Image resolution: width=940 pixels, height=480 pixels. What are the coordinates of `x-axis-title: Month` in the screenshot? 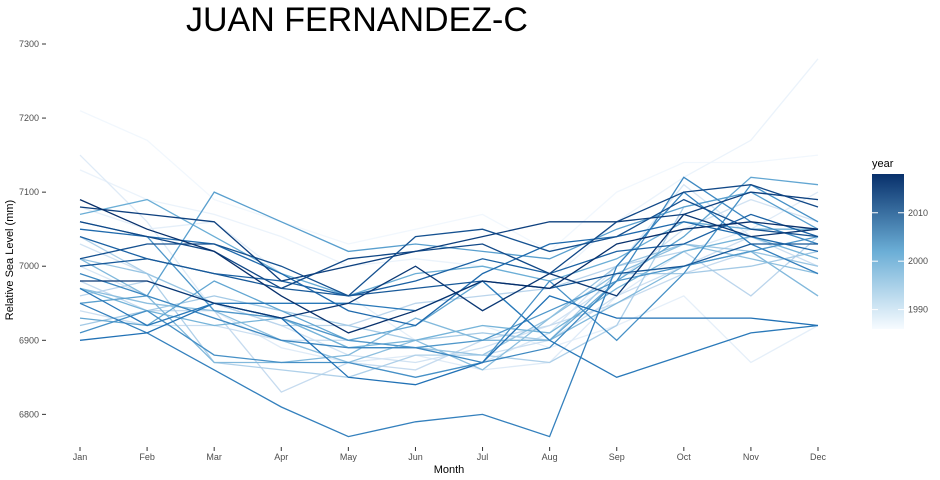 It's located at (449, 470).